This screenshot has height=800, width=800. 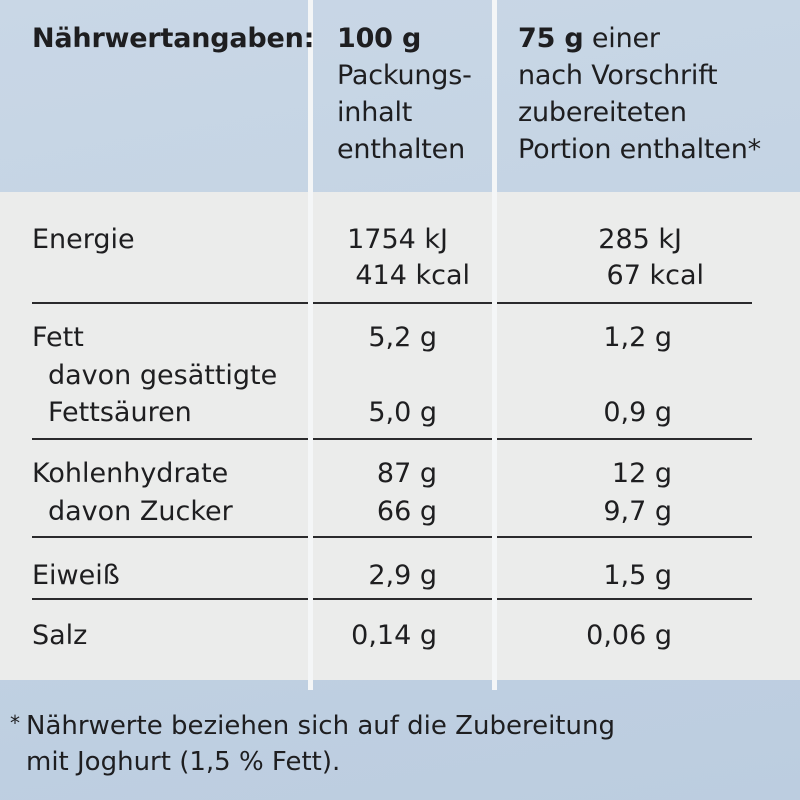 I want to click on value-75g-kj: 285 kJ, so click(x=640, y=239).